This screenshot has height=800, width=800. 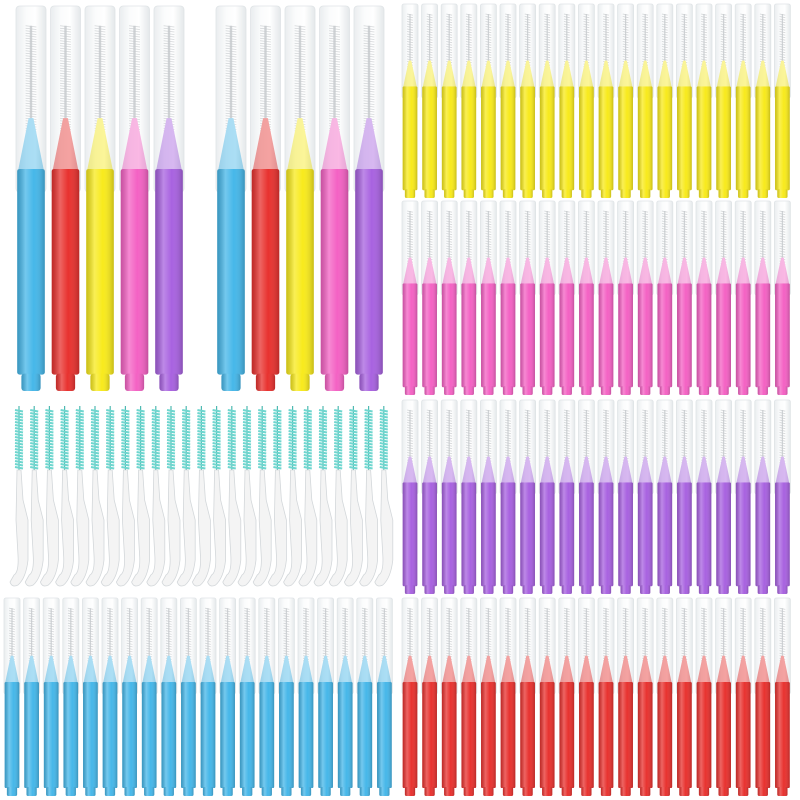 I want to click on purple-row, so click(x=596, y=497).